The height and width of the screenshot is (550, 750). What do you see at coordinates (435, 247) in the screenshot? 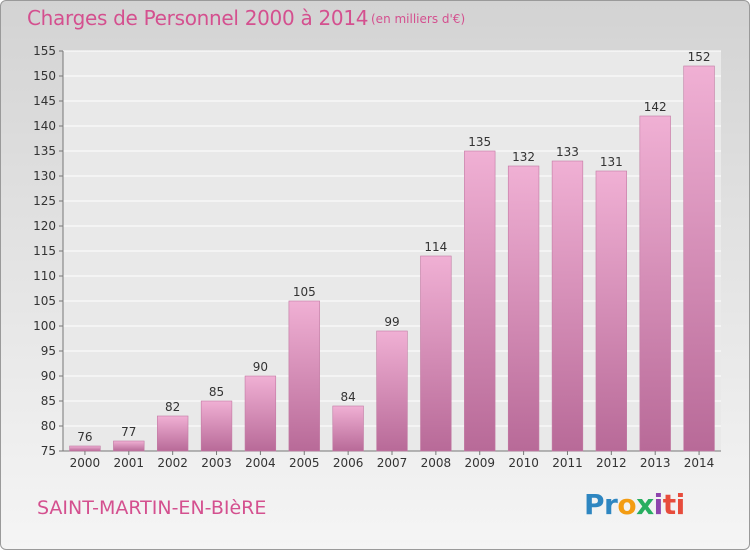
I see `data-label: 114` at bounding box center [435, 247].